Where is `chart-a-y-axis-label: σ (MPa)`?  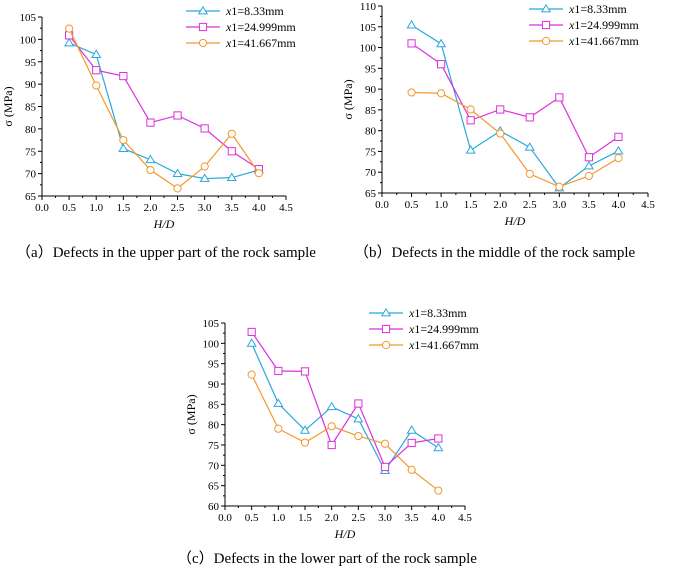 chart-a-y-axis-label: σ (MPa) is located at coordinates (8, 106).